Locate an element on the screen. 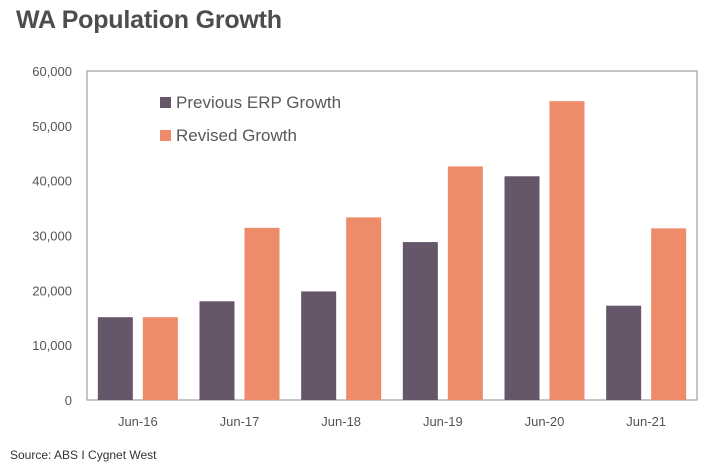  y-tick-label: 0 is located at coordinates (68, 400).